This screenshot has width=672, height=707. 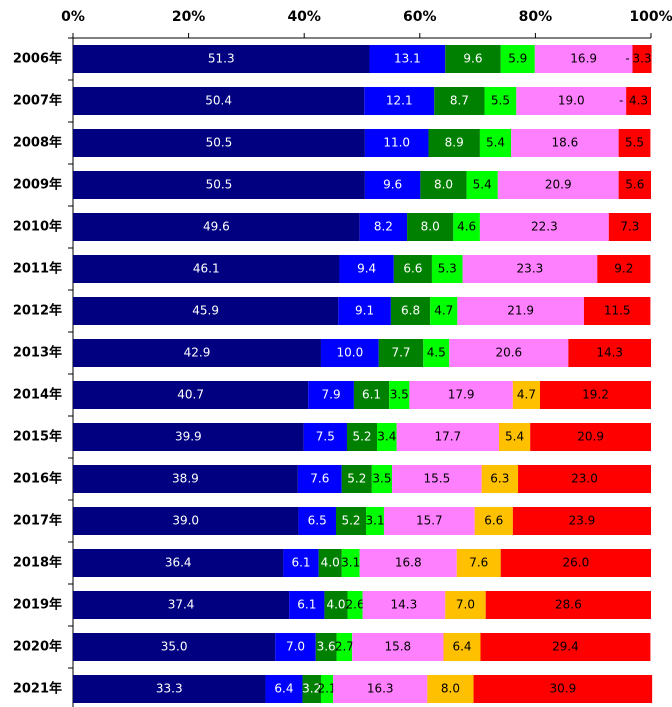 What do you see at coordinates (629, 227) in the screenshot?
I see `data-label: 7.3` at bounding box center [629, 227].